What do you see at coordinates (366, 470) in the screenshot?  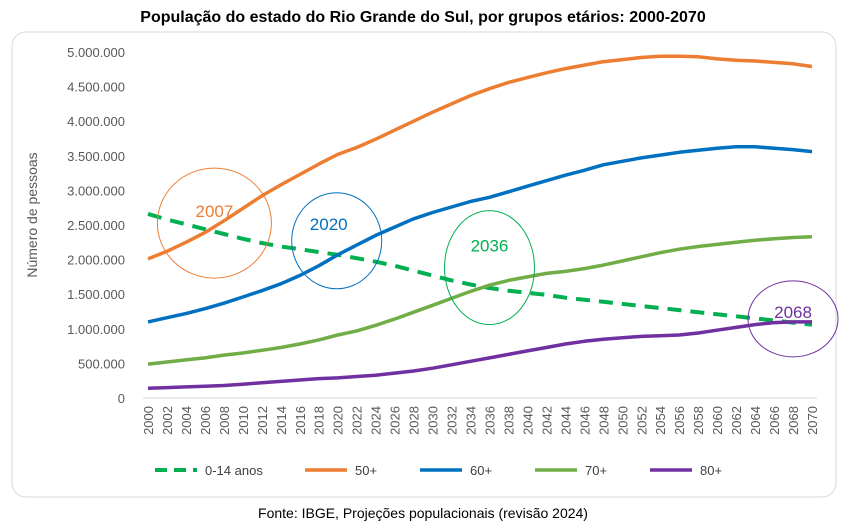 I see `legend-label: 50+` at bounding box center [366, 470].